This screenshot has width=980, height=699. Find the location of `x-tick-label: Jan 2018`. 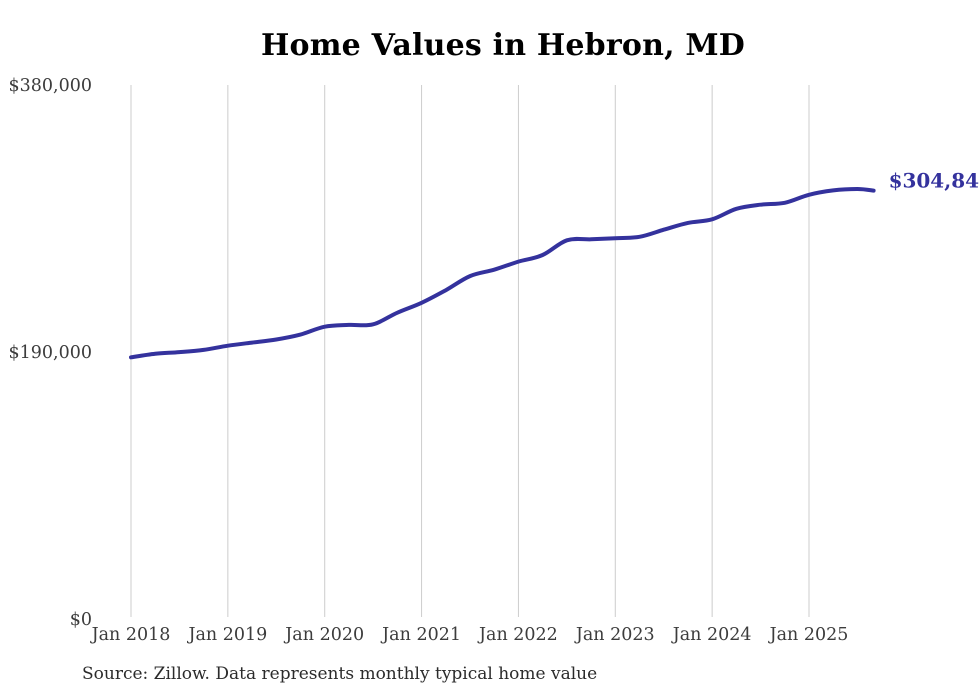

x-tick-label: Jan 2018 is located at coordinates (130, 635).